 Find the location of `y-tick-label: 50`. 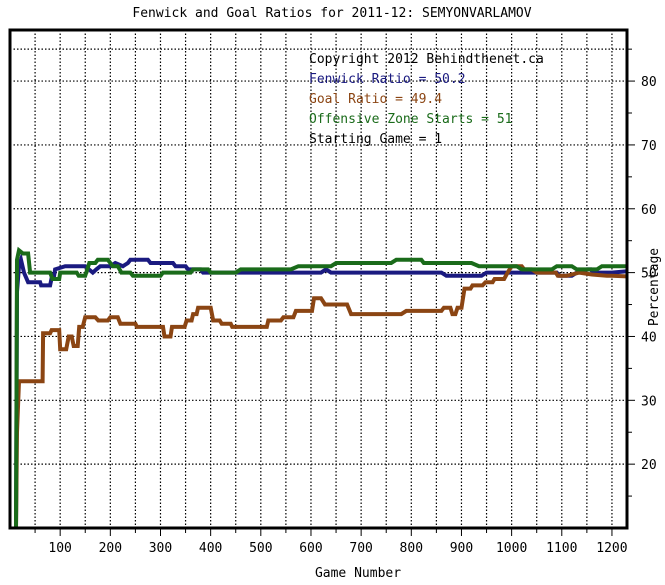

y-tick-label: 50 is located at coordinates (649, 274).